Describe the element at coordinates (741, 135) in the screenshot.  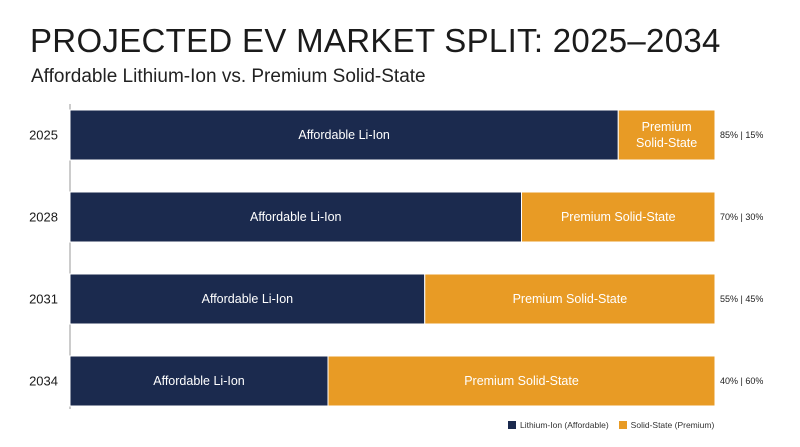
I see `share-label: 85% | 15%` at that location.